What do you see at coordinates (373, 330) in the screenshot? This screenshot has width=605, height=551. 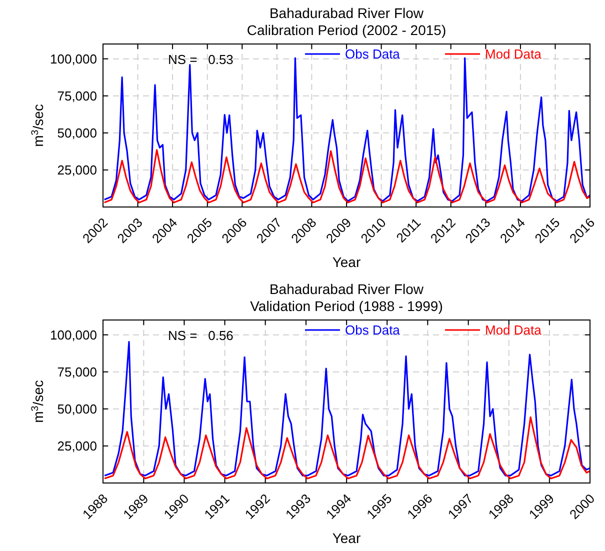 I see `series-label: Obs Data` at bounding box center [373, 330].